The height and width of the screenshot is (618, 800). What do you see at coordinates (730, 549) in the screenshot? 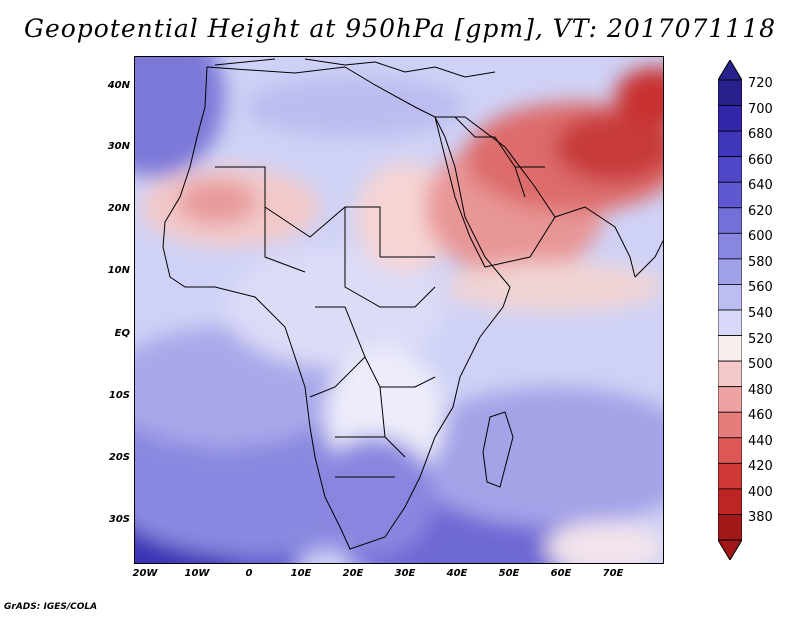
I see `colorbar-bottom-arrow` at bounding box center [730, 549].